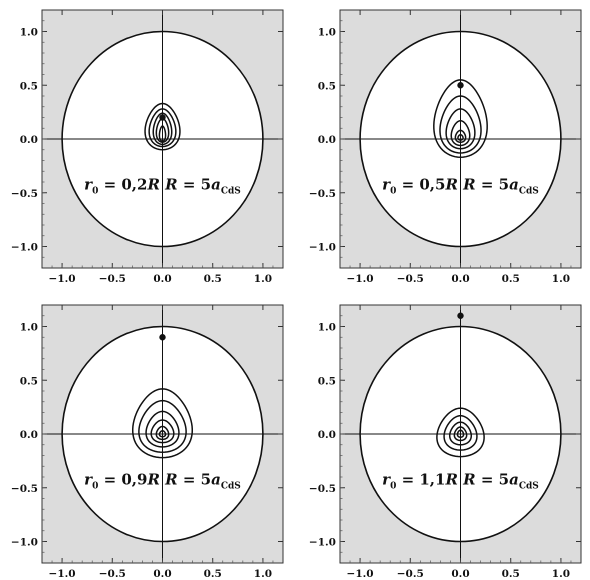 The height and width of the screenshot is (580, 590). Describe the element at coordinates (460, 186) in the screenshot. I see `panel-annotation: r0 = 0,5R R = 5aCdS` at that location.